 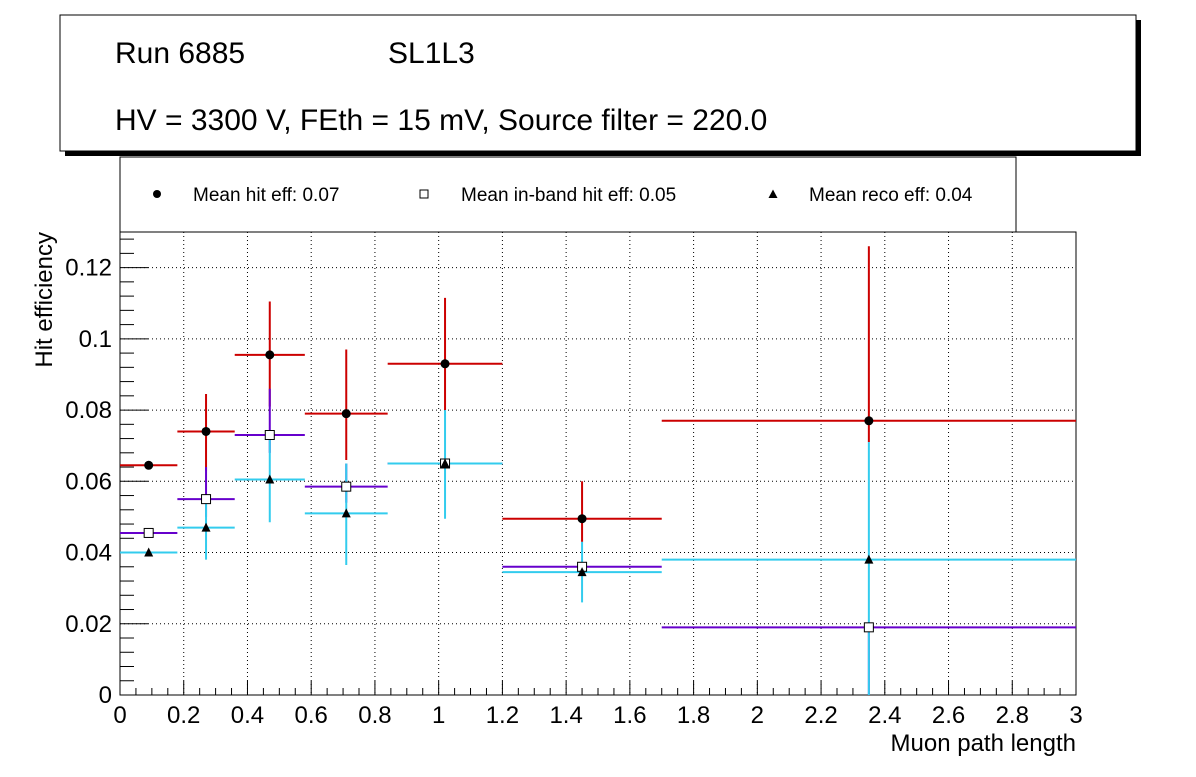 I want to click on y-tick-label: 0.02, so click(x=88, y=624).